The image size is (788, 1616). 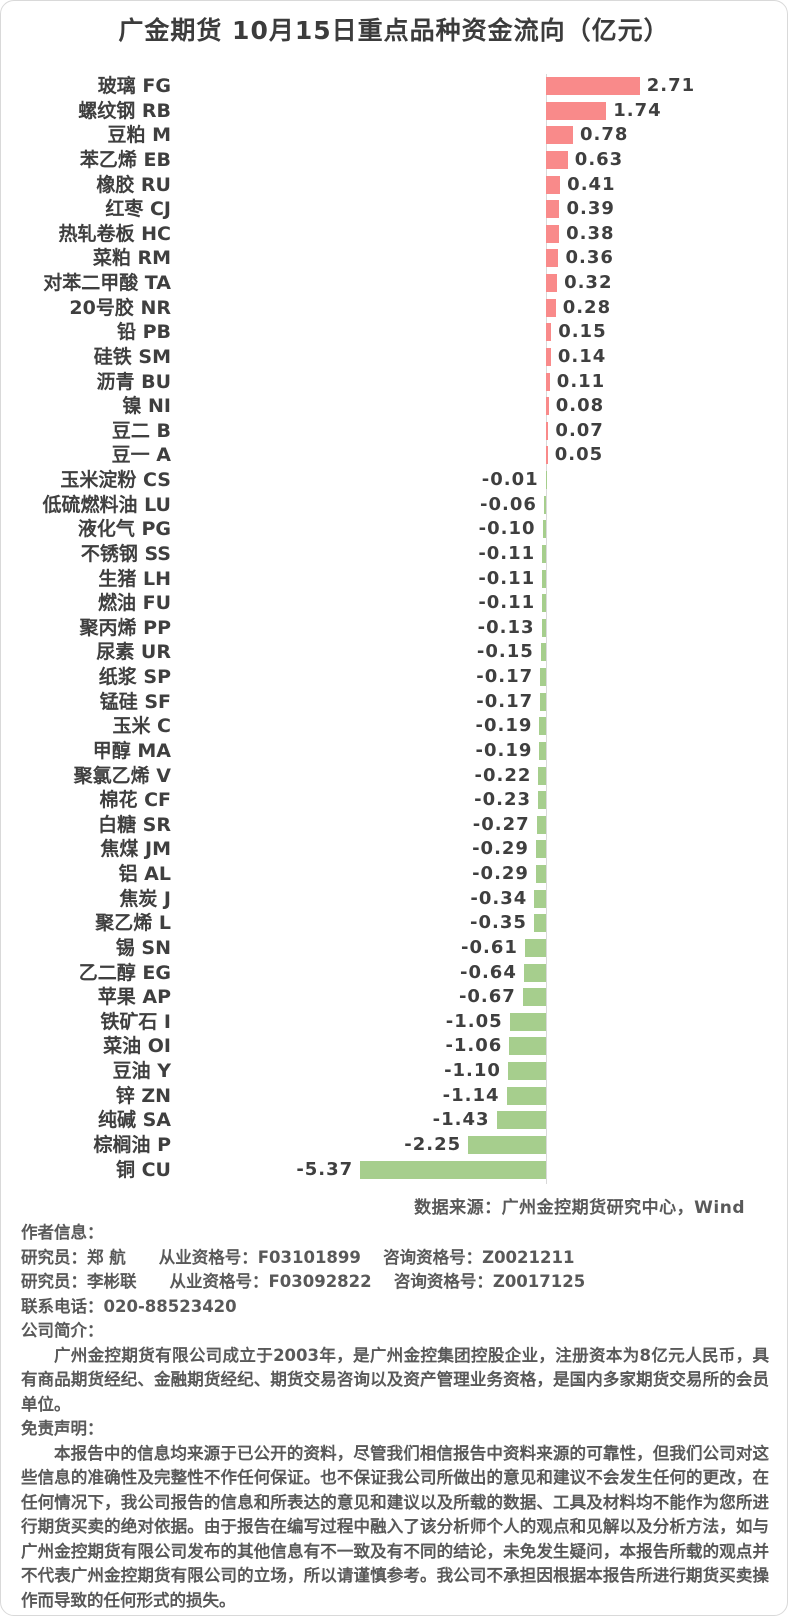 I want to click on value-label: -2.25, so click(x=433, y=1144).